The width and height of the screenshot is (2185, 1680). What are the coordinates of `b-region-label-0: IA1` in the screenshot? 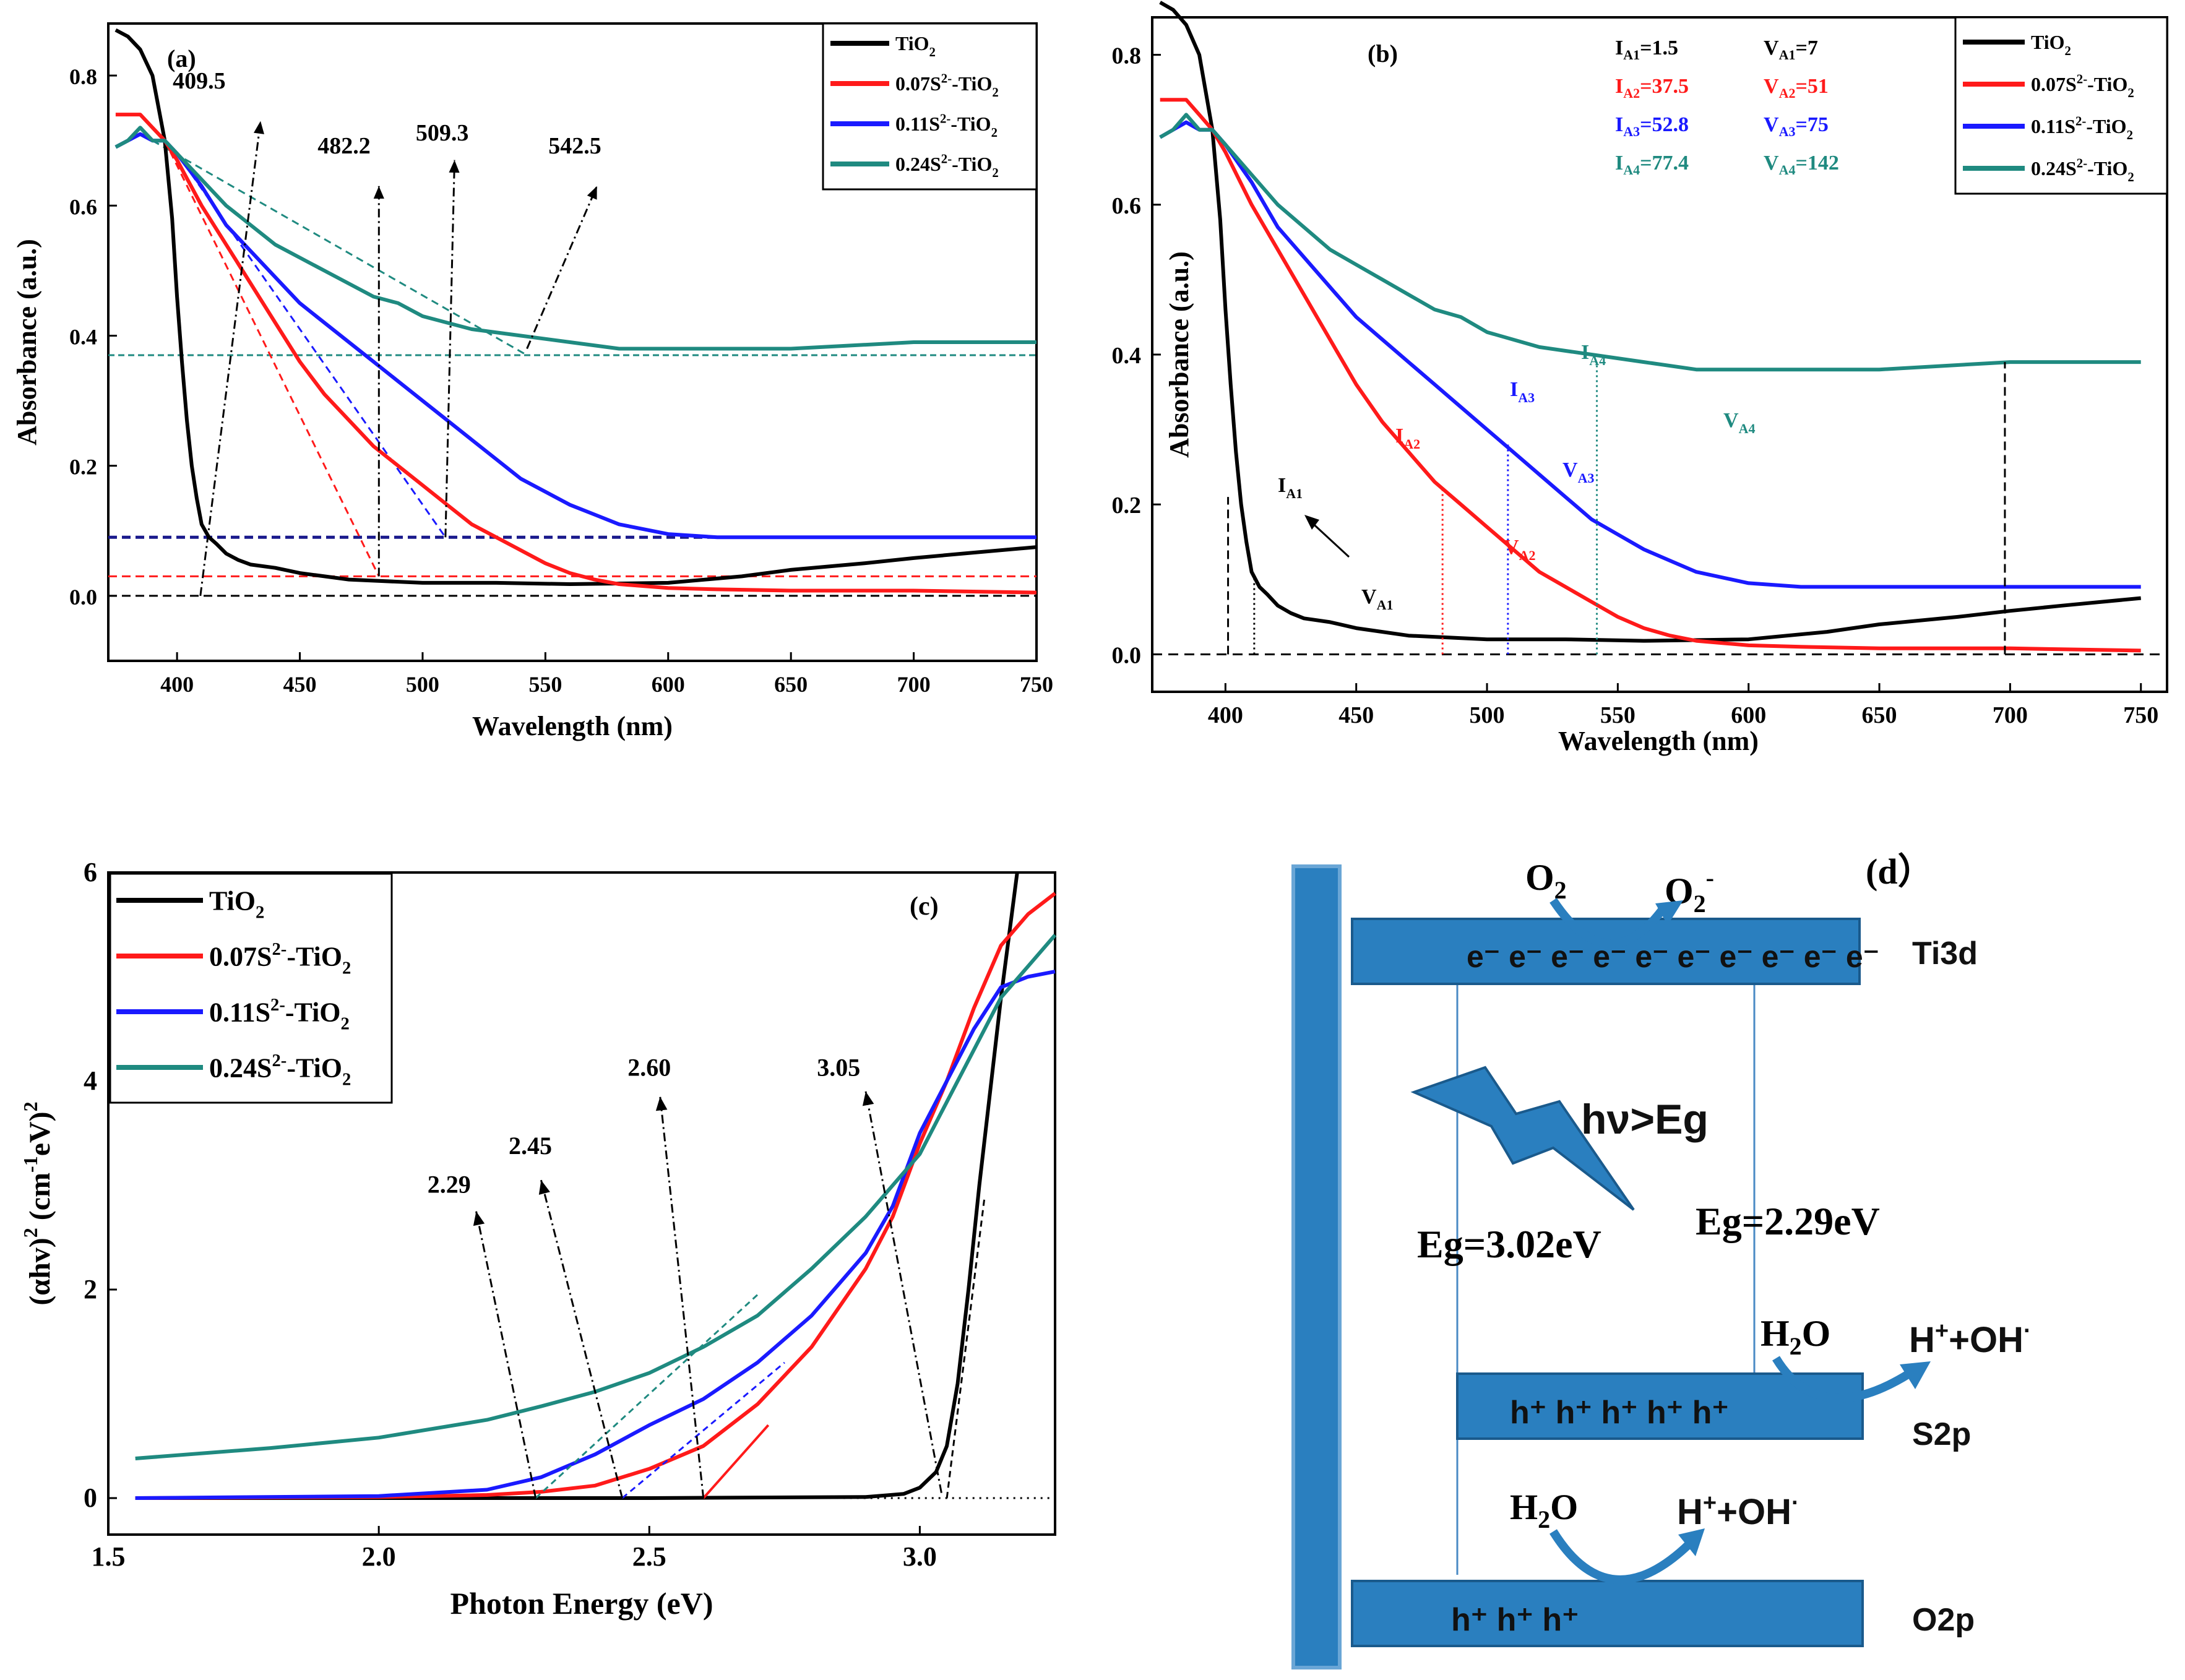 It's located at (1290, 487).